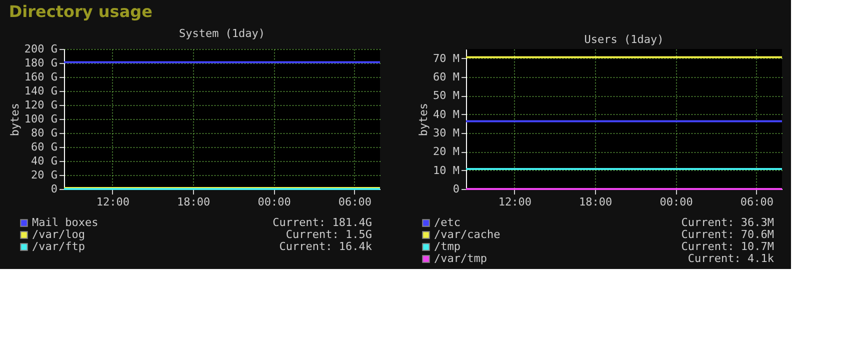 The height and width of the screenshot is (357, 863). I want to click on y-tick-label: 60 M, so click(446, 77).